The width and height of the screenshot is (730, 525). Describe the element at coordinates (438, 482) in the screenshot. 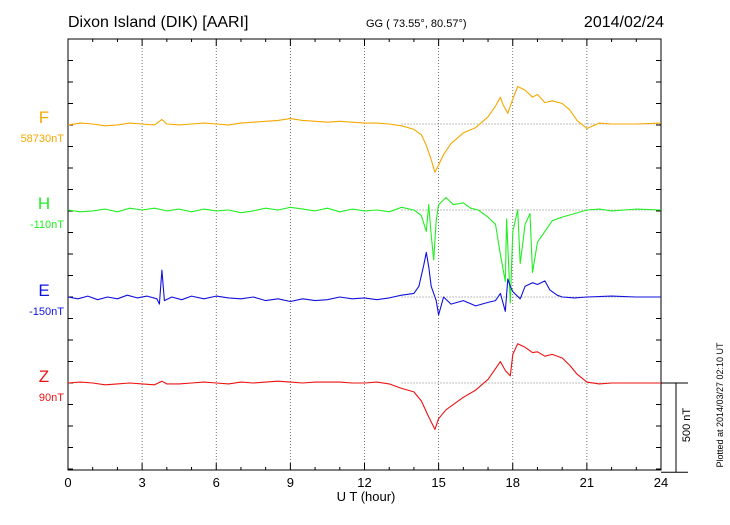

I see `x-tick-label: 15` at that location.